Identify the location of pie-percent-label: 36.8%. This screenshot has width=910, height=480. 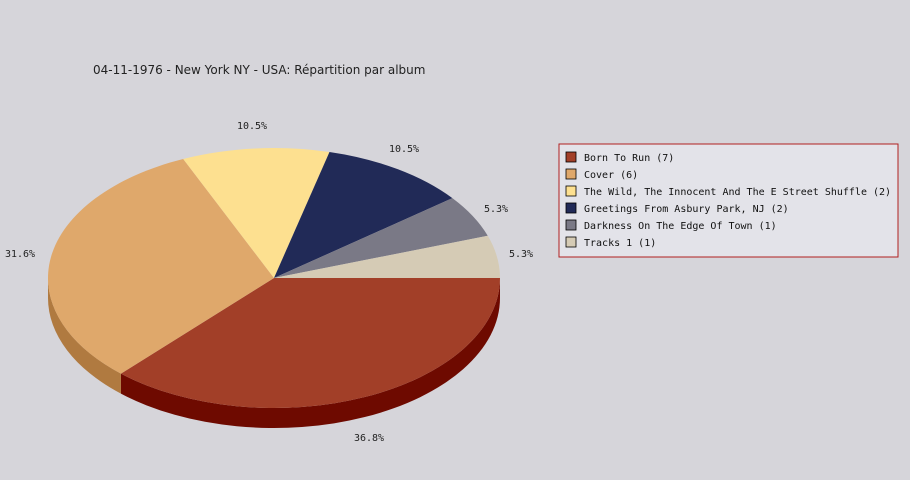
(369, 438).